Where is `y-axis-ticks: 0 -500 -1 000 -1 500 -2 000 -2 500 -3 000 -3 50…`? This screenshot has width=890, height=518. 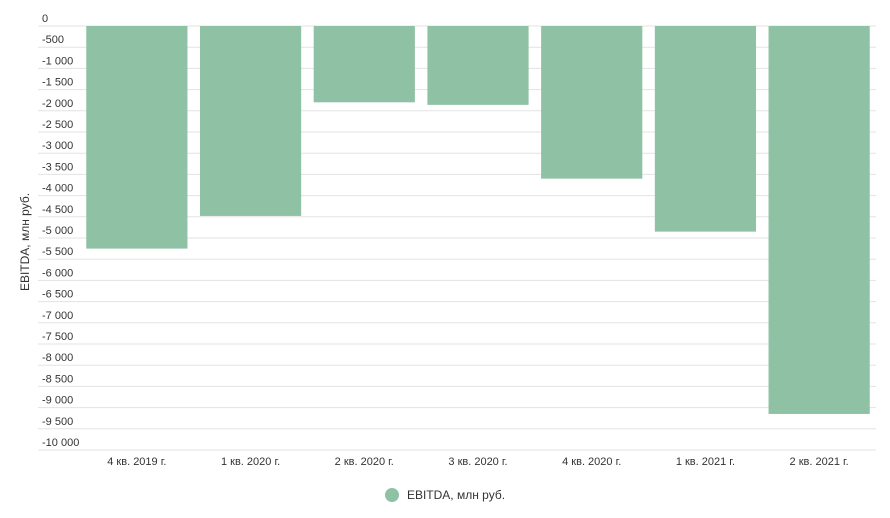
y-axis-ticks: 0 -500 -1 000 -1 500 -2 000 -2 500 -3 000 -3 50… is located at coordinates (60, 231).